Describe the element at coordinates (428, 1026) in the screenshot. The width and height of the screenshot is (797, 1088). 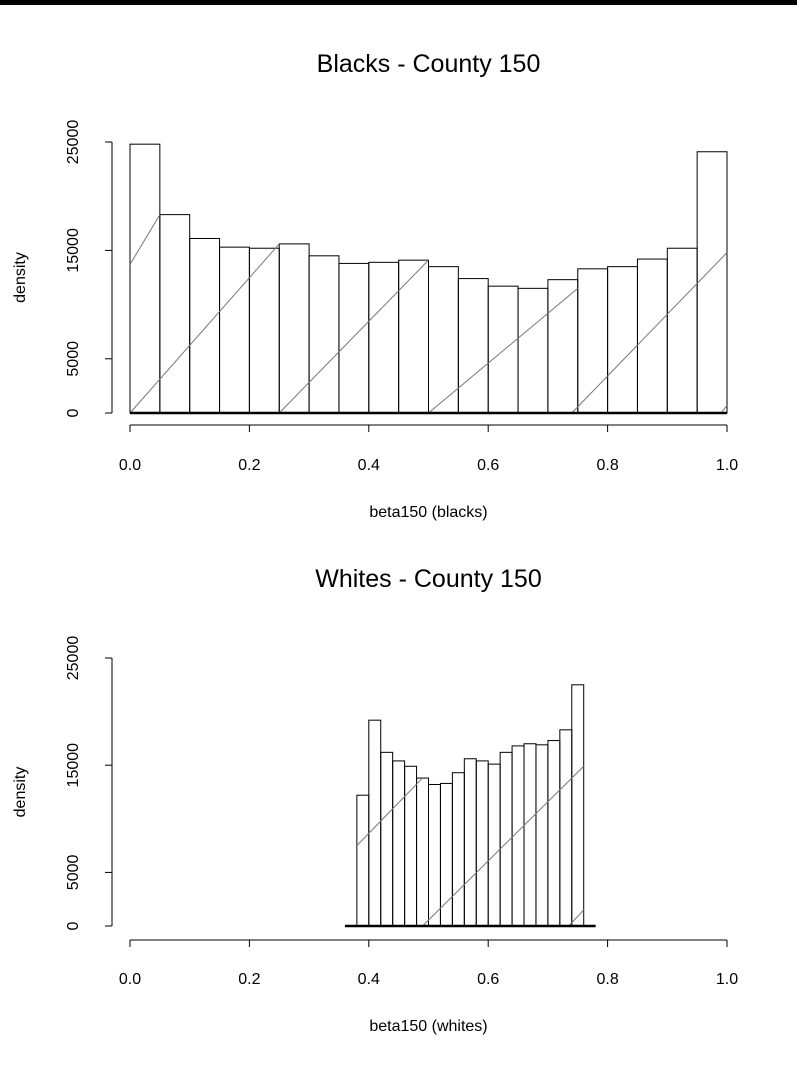
I see `x-axis-label: beta150 (whites)` at that location.